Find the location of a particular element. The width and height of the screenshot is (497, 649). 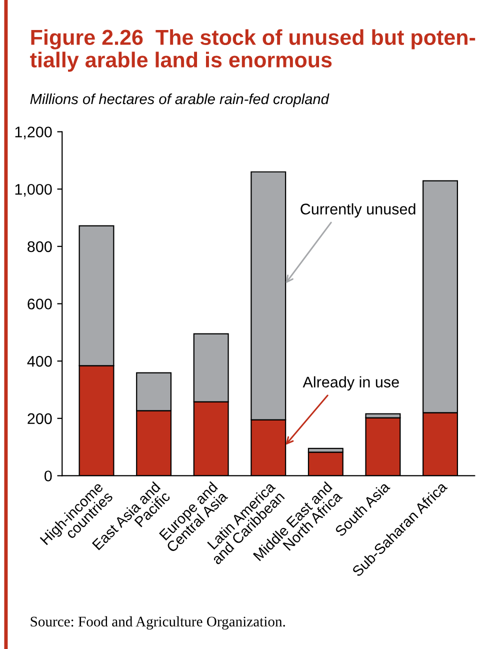

y-tick-label: 1,000 is located at coordinates (33, 190).